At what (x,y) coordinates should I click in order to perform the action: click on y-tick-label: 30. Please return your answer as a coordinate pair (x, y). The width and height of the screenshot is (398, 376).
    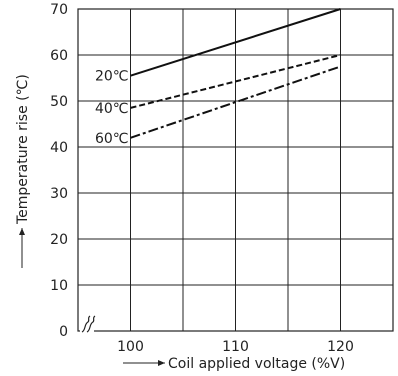
    Looking at the image, I should click on (59, 194).